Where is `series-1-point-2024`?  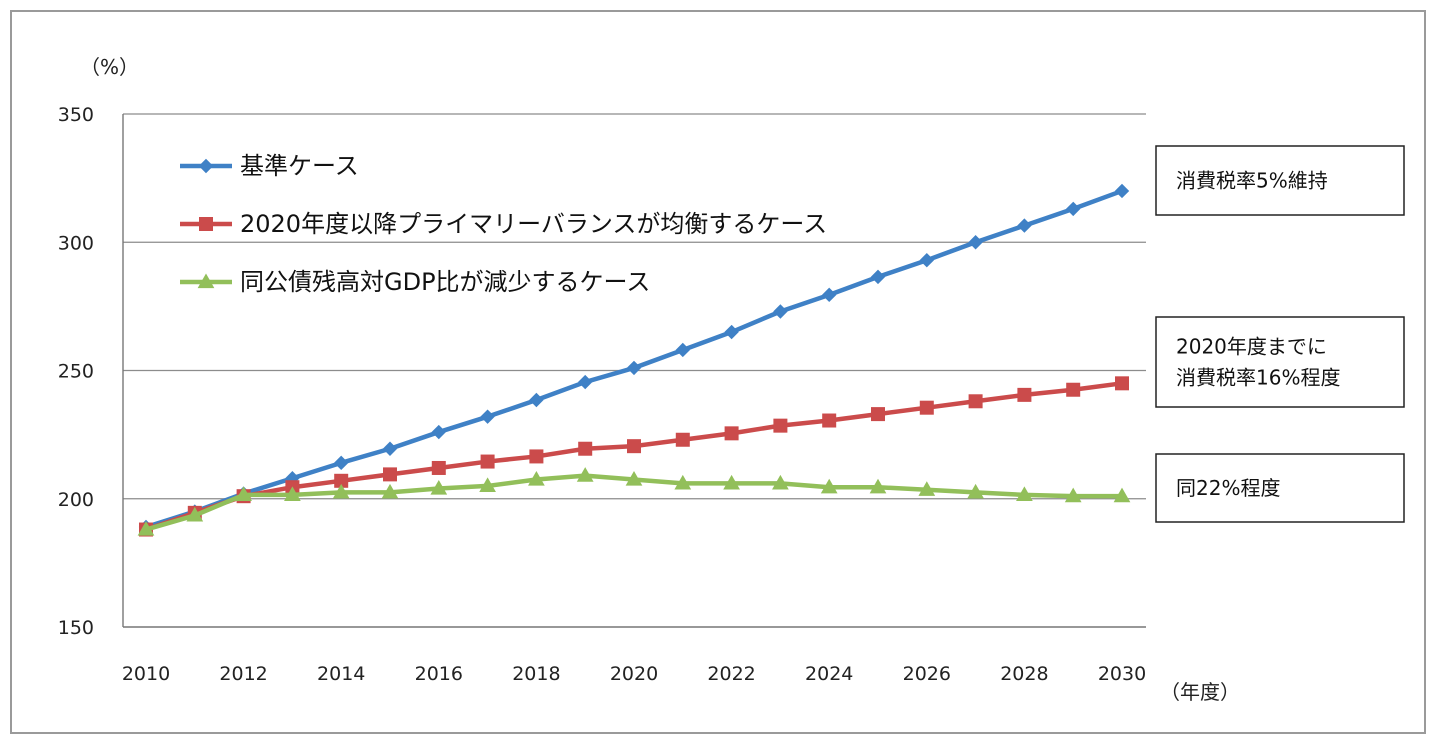 series-1-point-2024 is located at coordinates (829, 295).